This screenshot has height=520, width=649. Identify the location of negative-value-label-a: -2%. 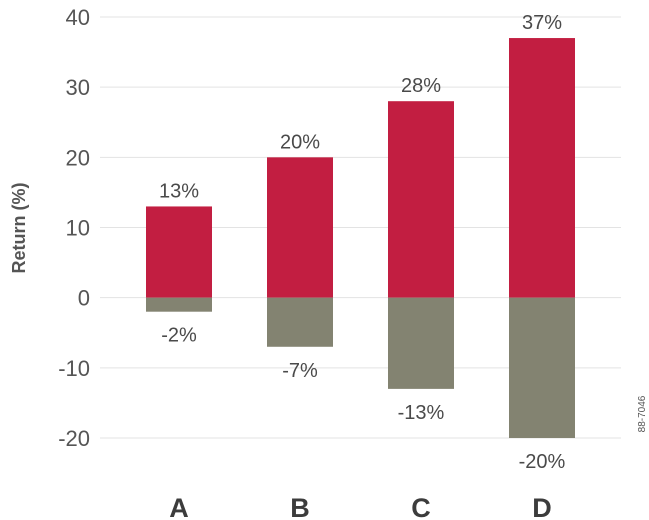
(179, 336).